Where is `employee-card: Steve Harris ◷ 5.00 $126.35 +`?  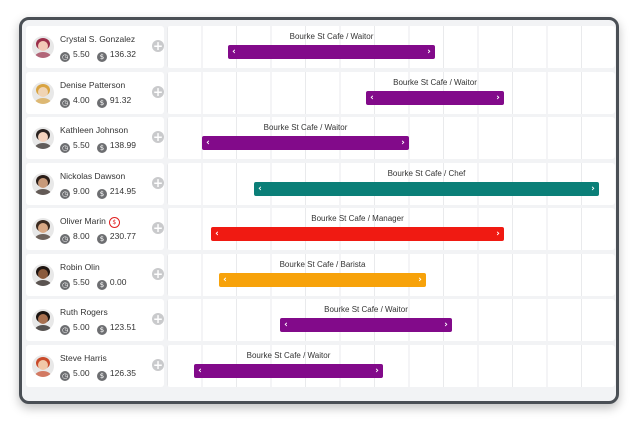
employee-card: Steve Harris ◷ 5.00 $126.35 + is located at coordinates (95, 365).